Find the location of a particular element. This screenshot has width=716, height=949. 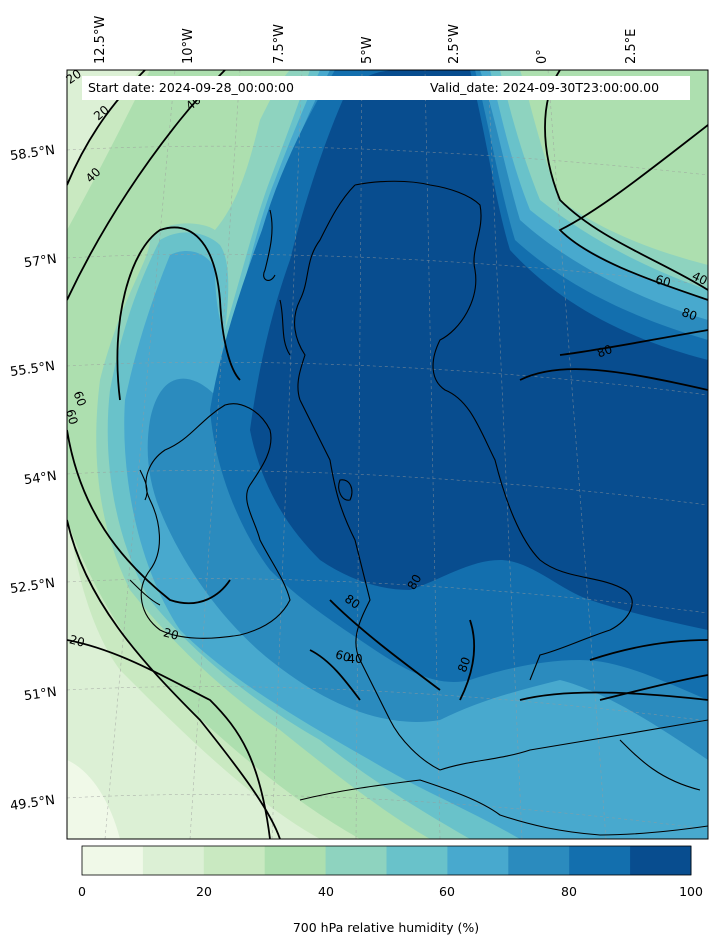

colorbar-frame is located at coordinates (386, 860).